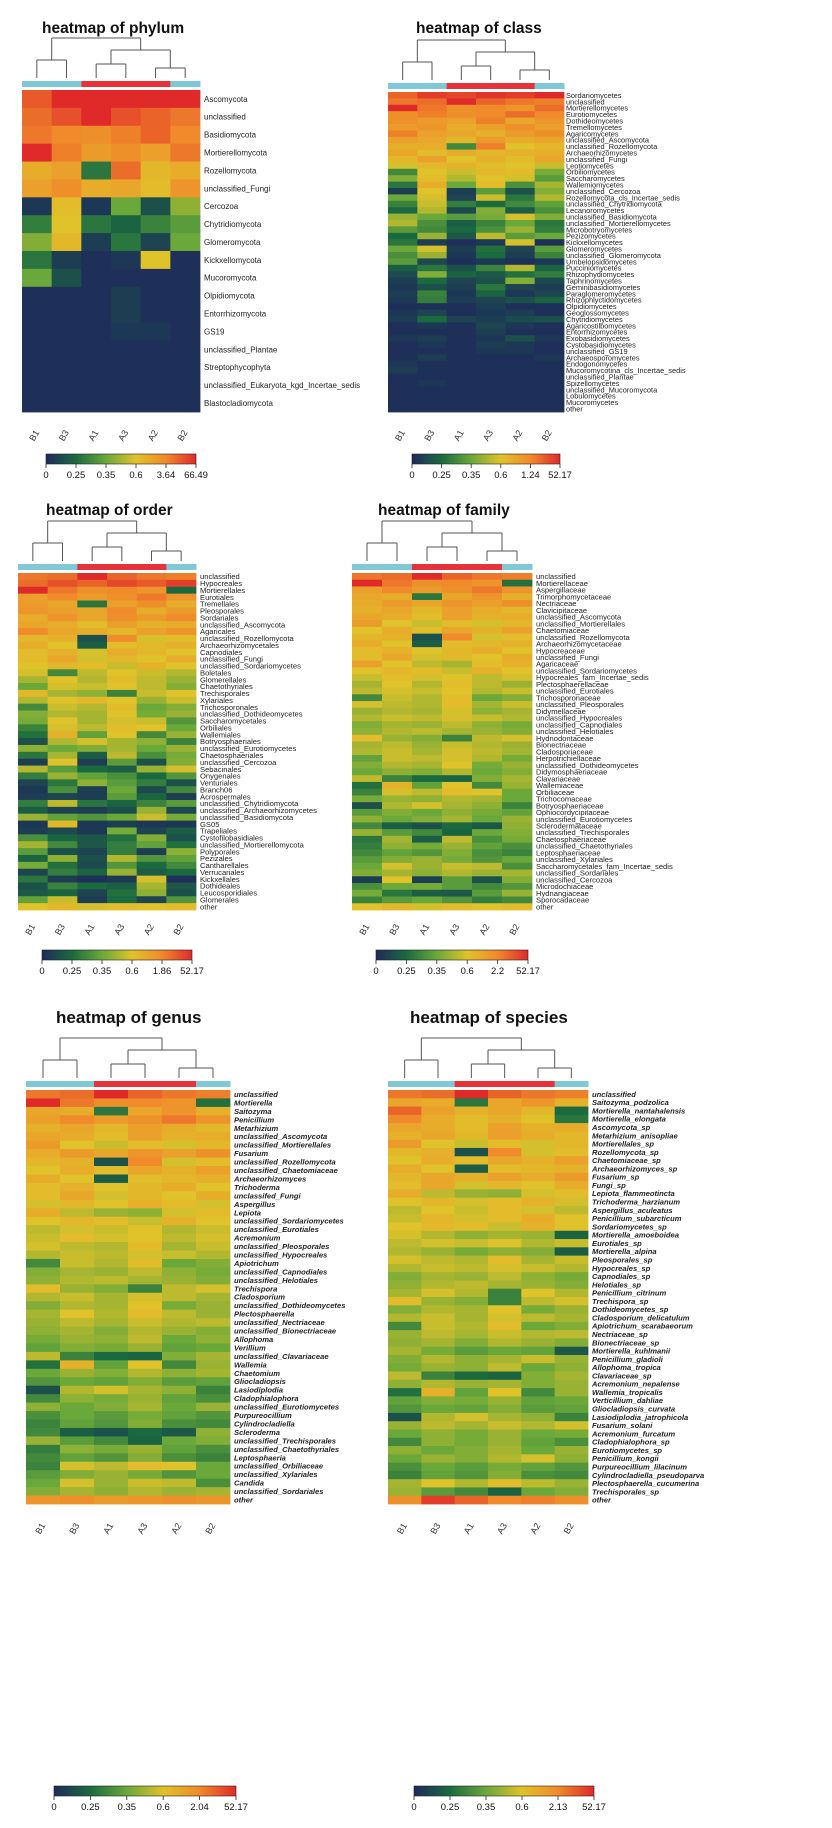 This screenshot has height=1828, width=832. Describe the element at coordinates (441, 475) in the screenshot. I see `colorbar-tick-label: 0.25` at that location.